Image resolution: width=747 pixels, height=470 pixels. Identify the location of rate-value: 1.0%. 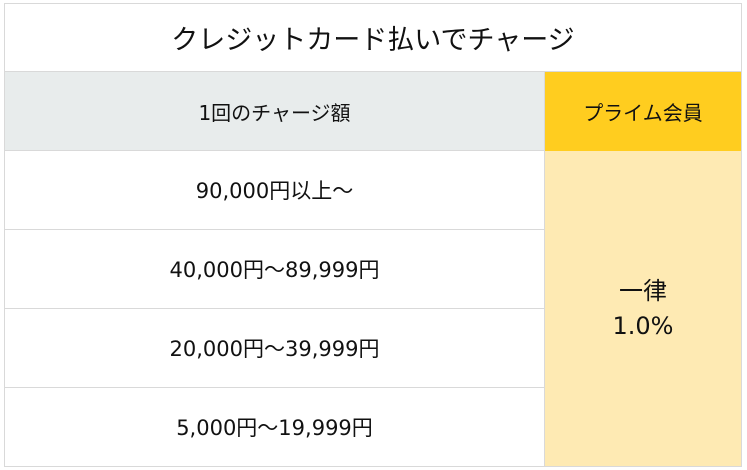
(643, 325).